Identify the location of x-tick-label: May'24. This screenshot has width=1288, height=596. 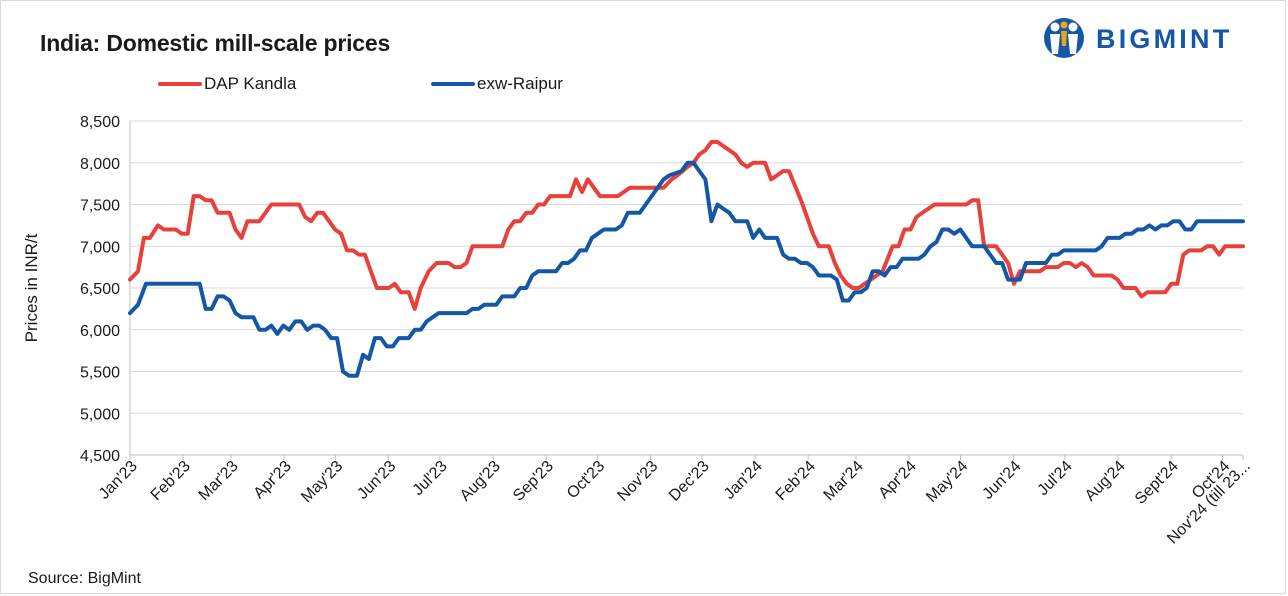
(947, 482).